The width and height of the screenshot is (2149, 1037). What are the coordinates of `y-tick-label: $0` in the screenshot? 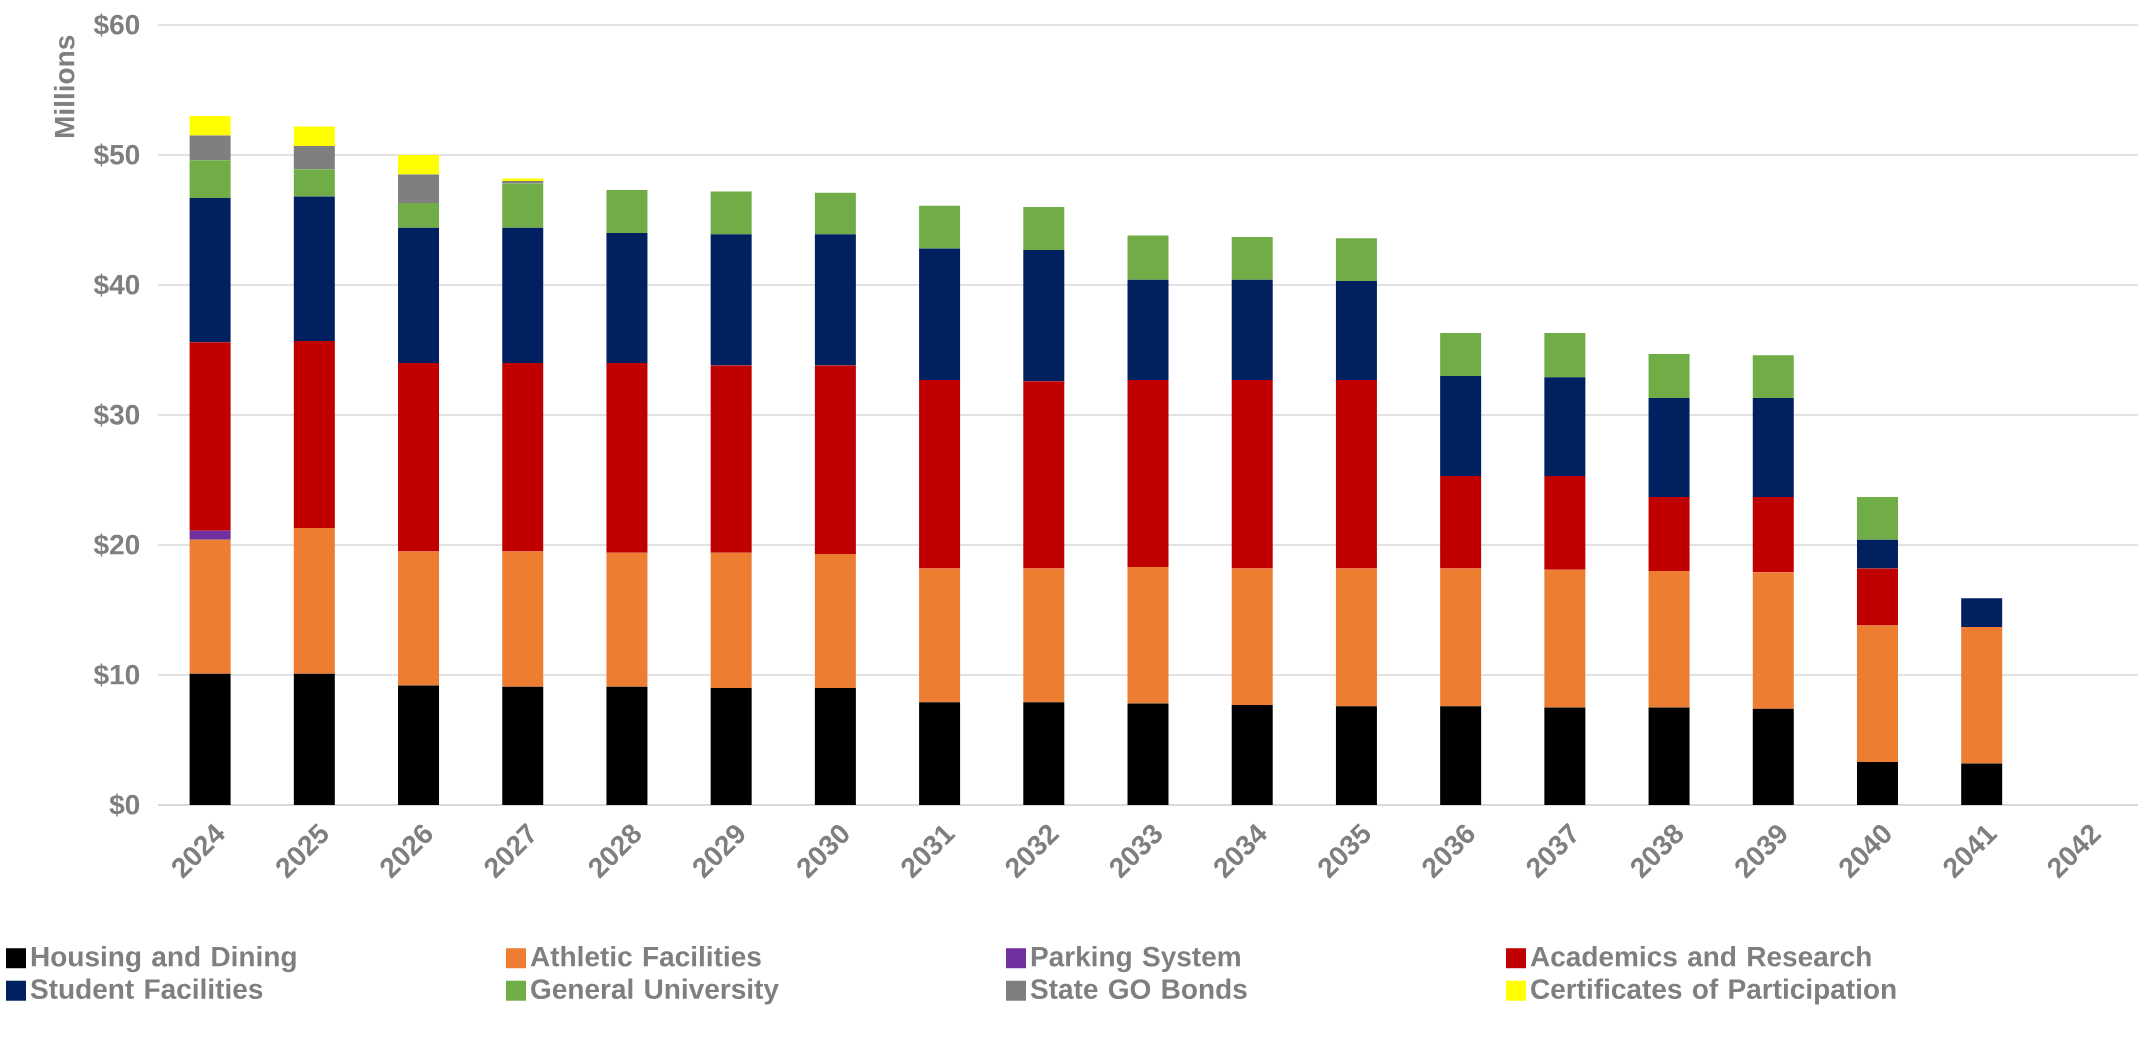 It's located at (124, 805).